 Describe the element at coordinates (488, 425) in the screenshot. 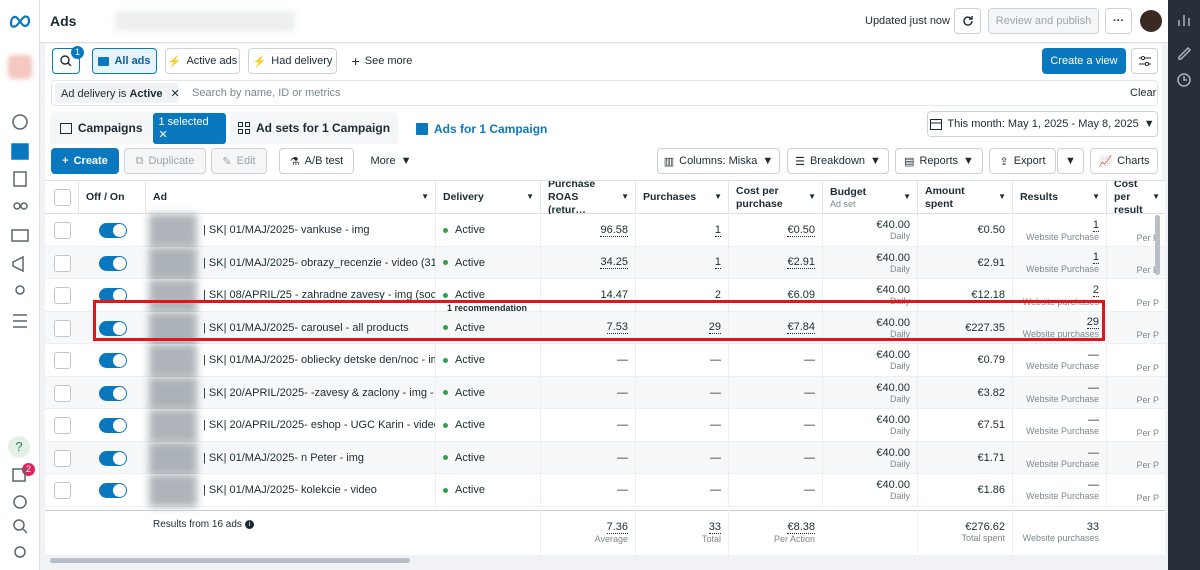

I see `delivery-status: Active` at that location.